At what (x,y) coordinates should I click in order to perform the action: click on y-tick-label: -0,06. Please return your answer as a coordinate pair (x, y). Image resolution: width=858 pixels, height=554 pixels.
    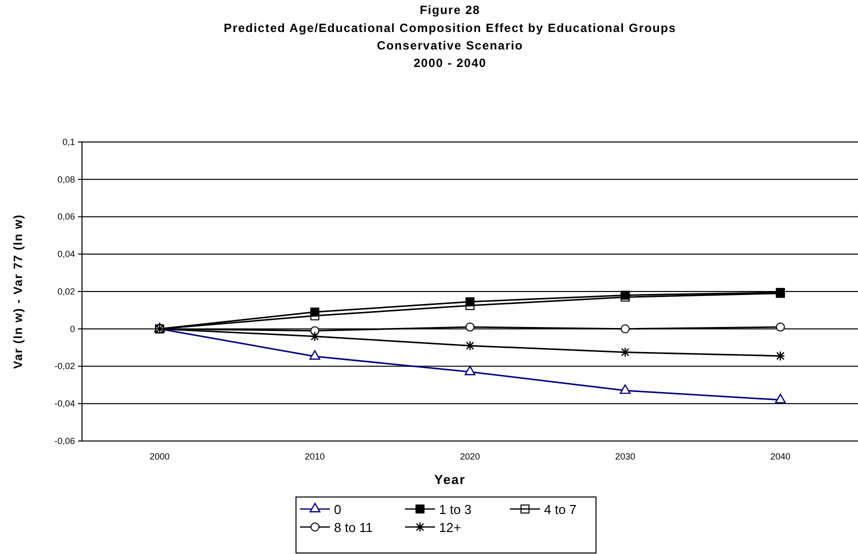
    Looking at the image, I should click on (64, 441).